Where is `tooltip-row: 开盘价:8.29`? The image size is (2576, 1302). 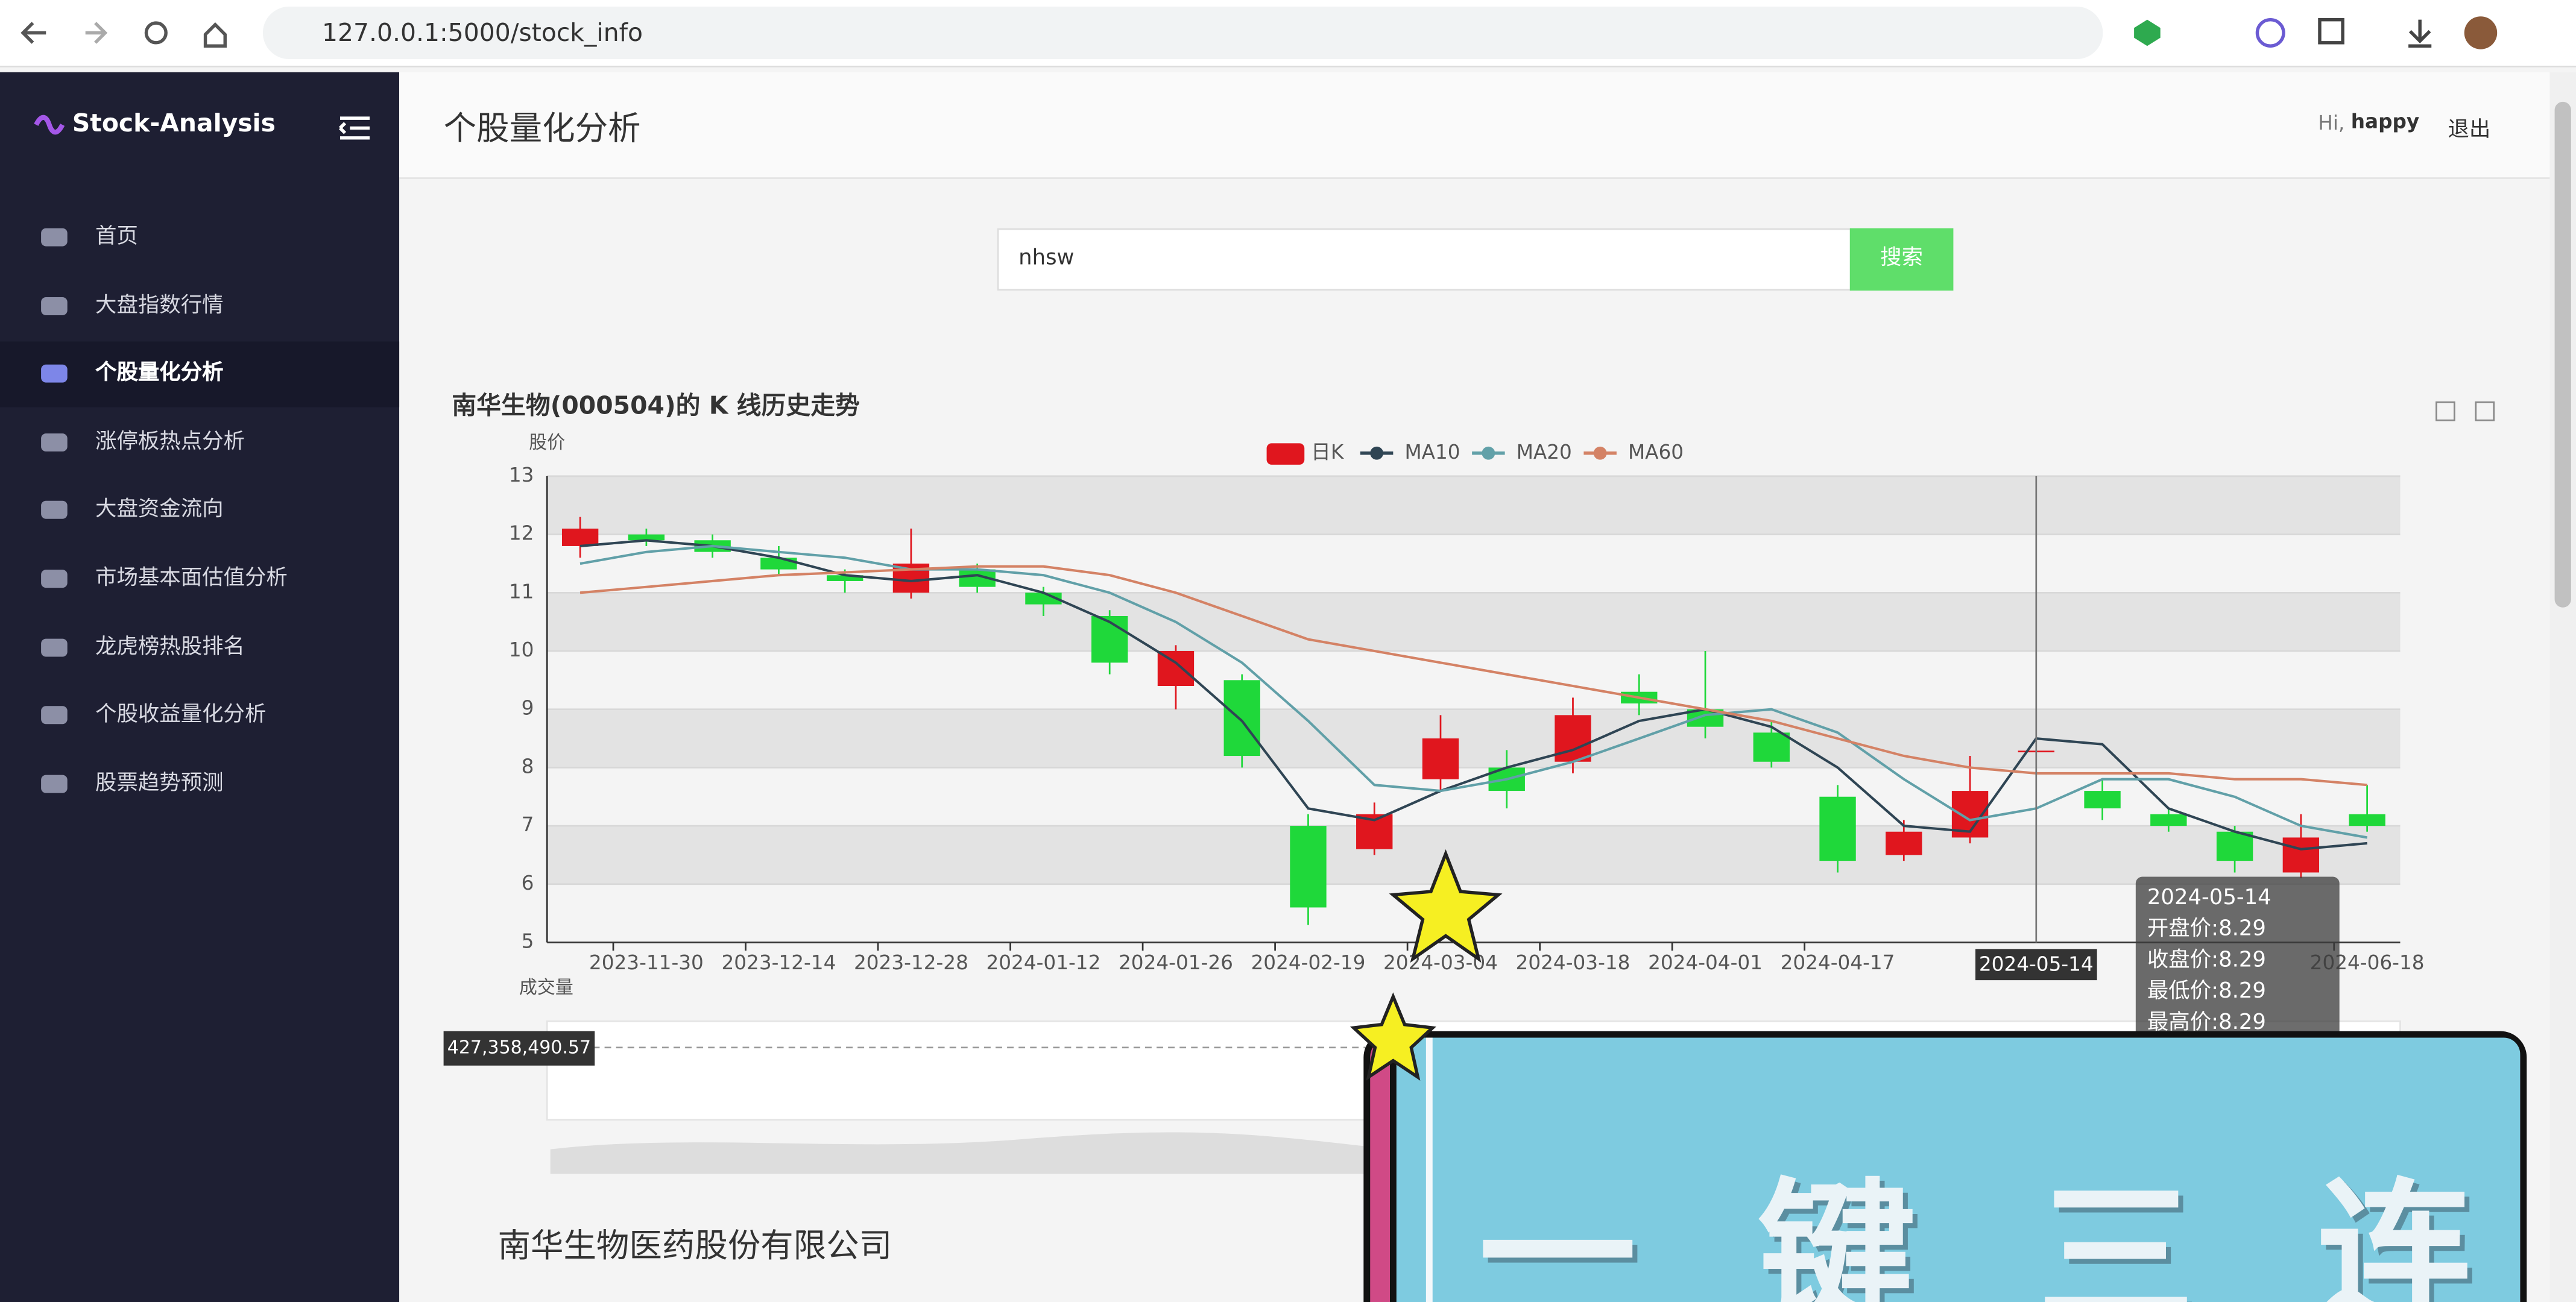 tooltip-row: 开盘价:8.29 is located at coordinates (2206, 928).